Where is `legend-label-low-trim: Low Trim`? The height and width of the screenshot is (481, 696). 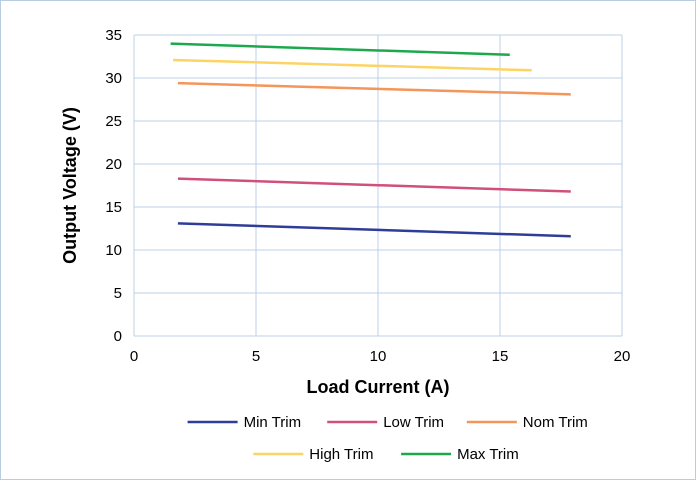 legend-label-low-trim: Low Trim is located at coordinates (413, 422).